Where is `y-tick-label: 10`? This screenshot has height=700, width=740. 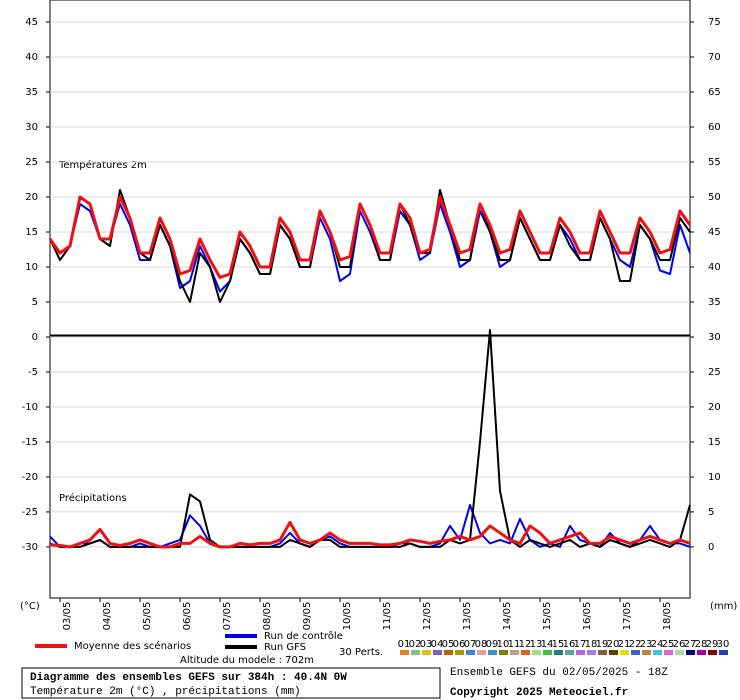
y-tick-label: 10 is located at coordinates (31, 267).